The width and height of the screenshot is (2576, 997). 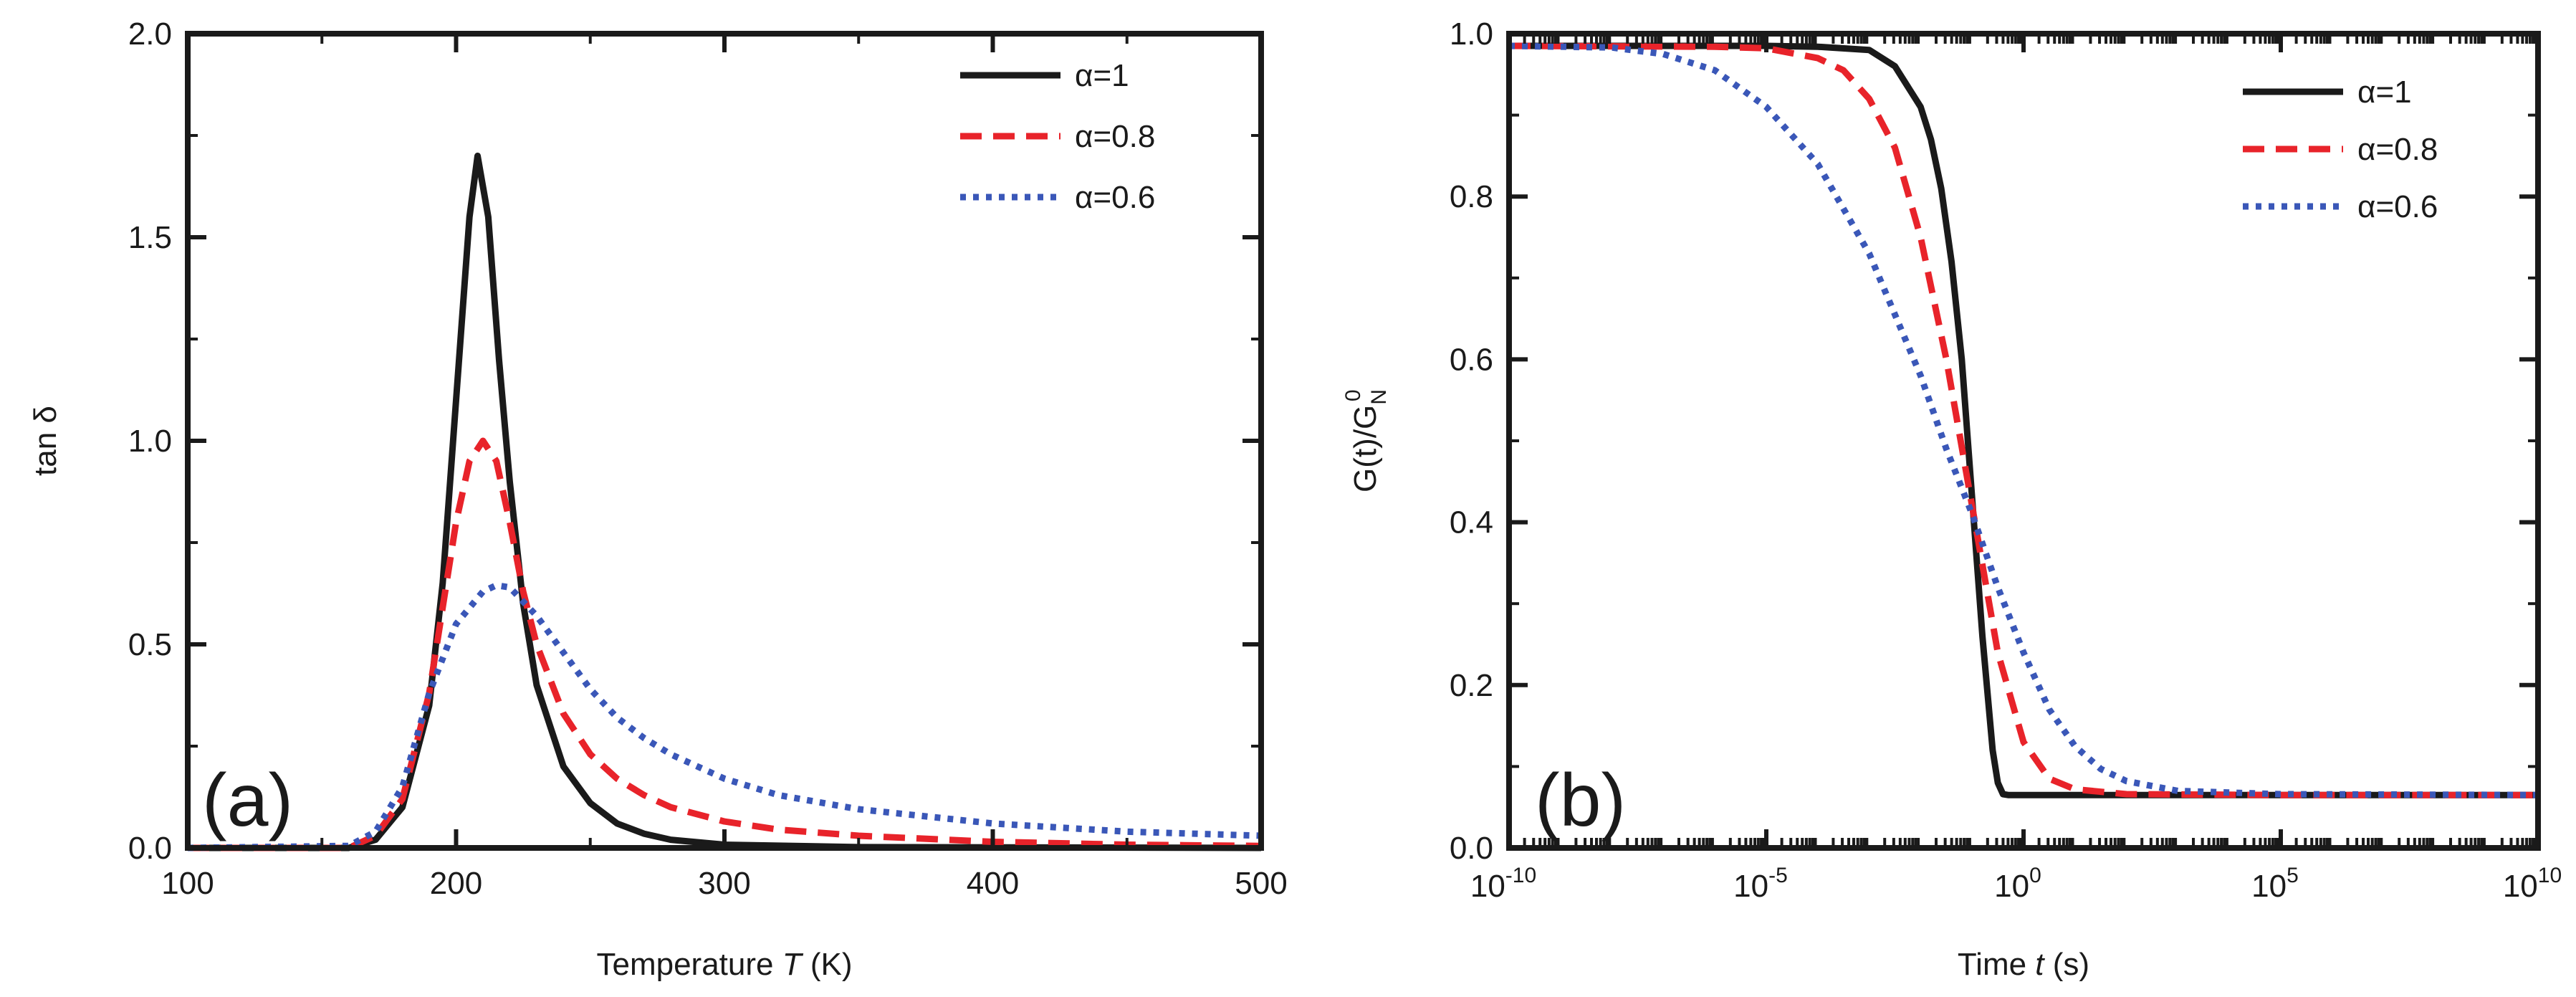 I want to click on panel-b-legend-label-alpha-0-8: α=0.8, so click(x=2397, y=149).